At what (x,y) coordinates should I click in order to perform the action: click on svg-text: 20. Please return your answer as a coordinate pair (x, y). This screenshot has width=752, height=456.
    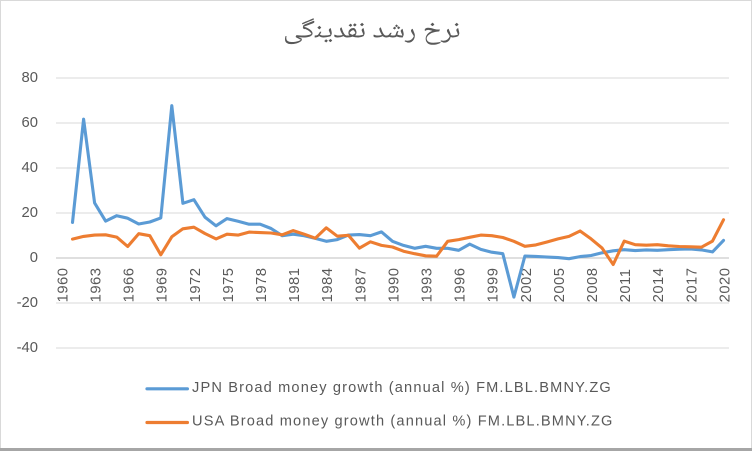
    Looking at the image, I should click on (30, 213).